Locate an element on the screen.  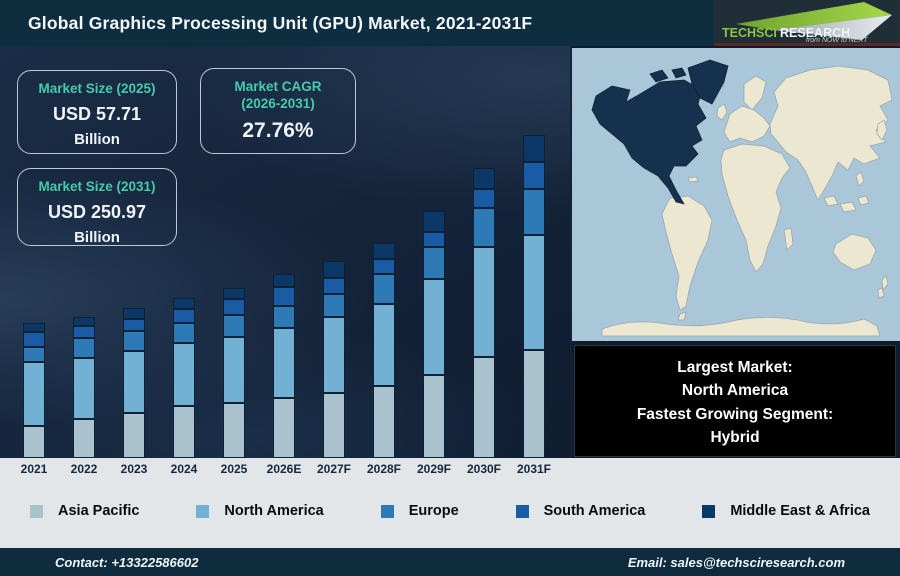
stat-box-market-size-2031: Market Size (2031) USD 250.97 Billion is located at coordinates (97, 207).